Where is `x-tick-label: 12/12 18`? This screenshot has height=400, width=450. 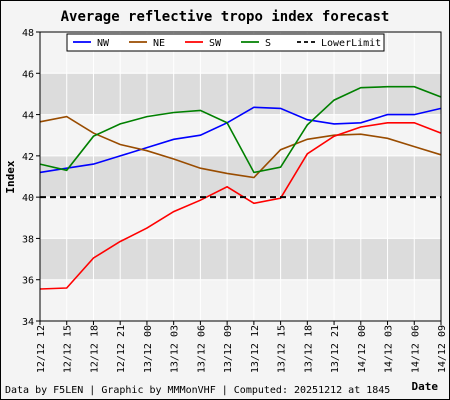
x-tick-label: 12/12 18 is located at coordinates (94, 349).